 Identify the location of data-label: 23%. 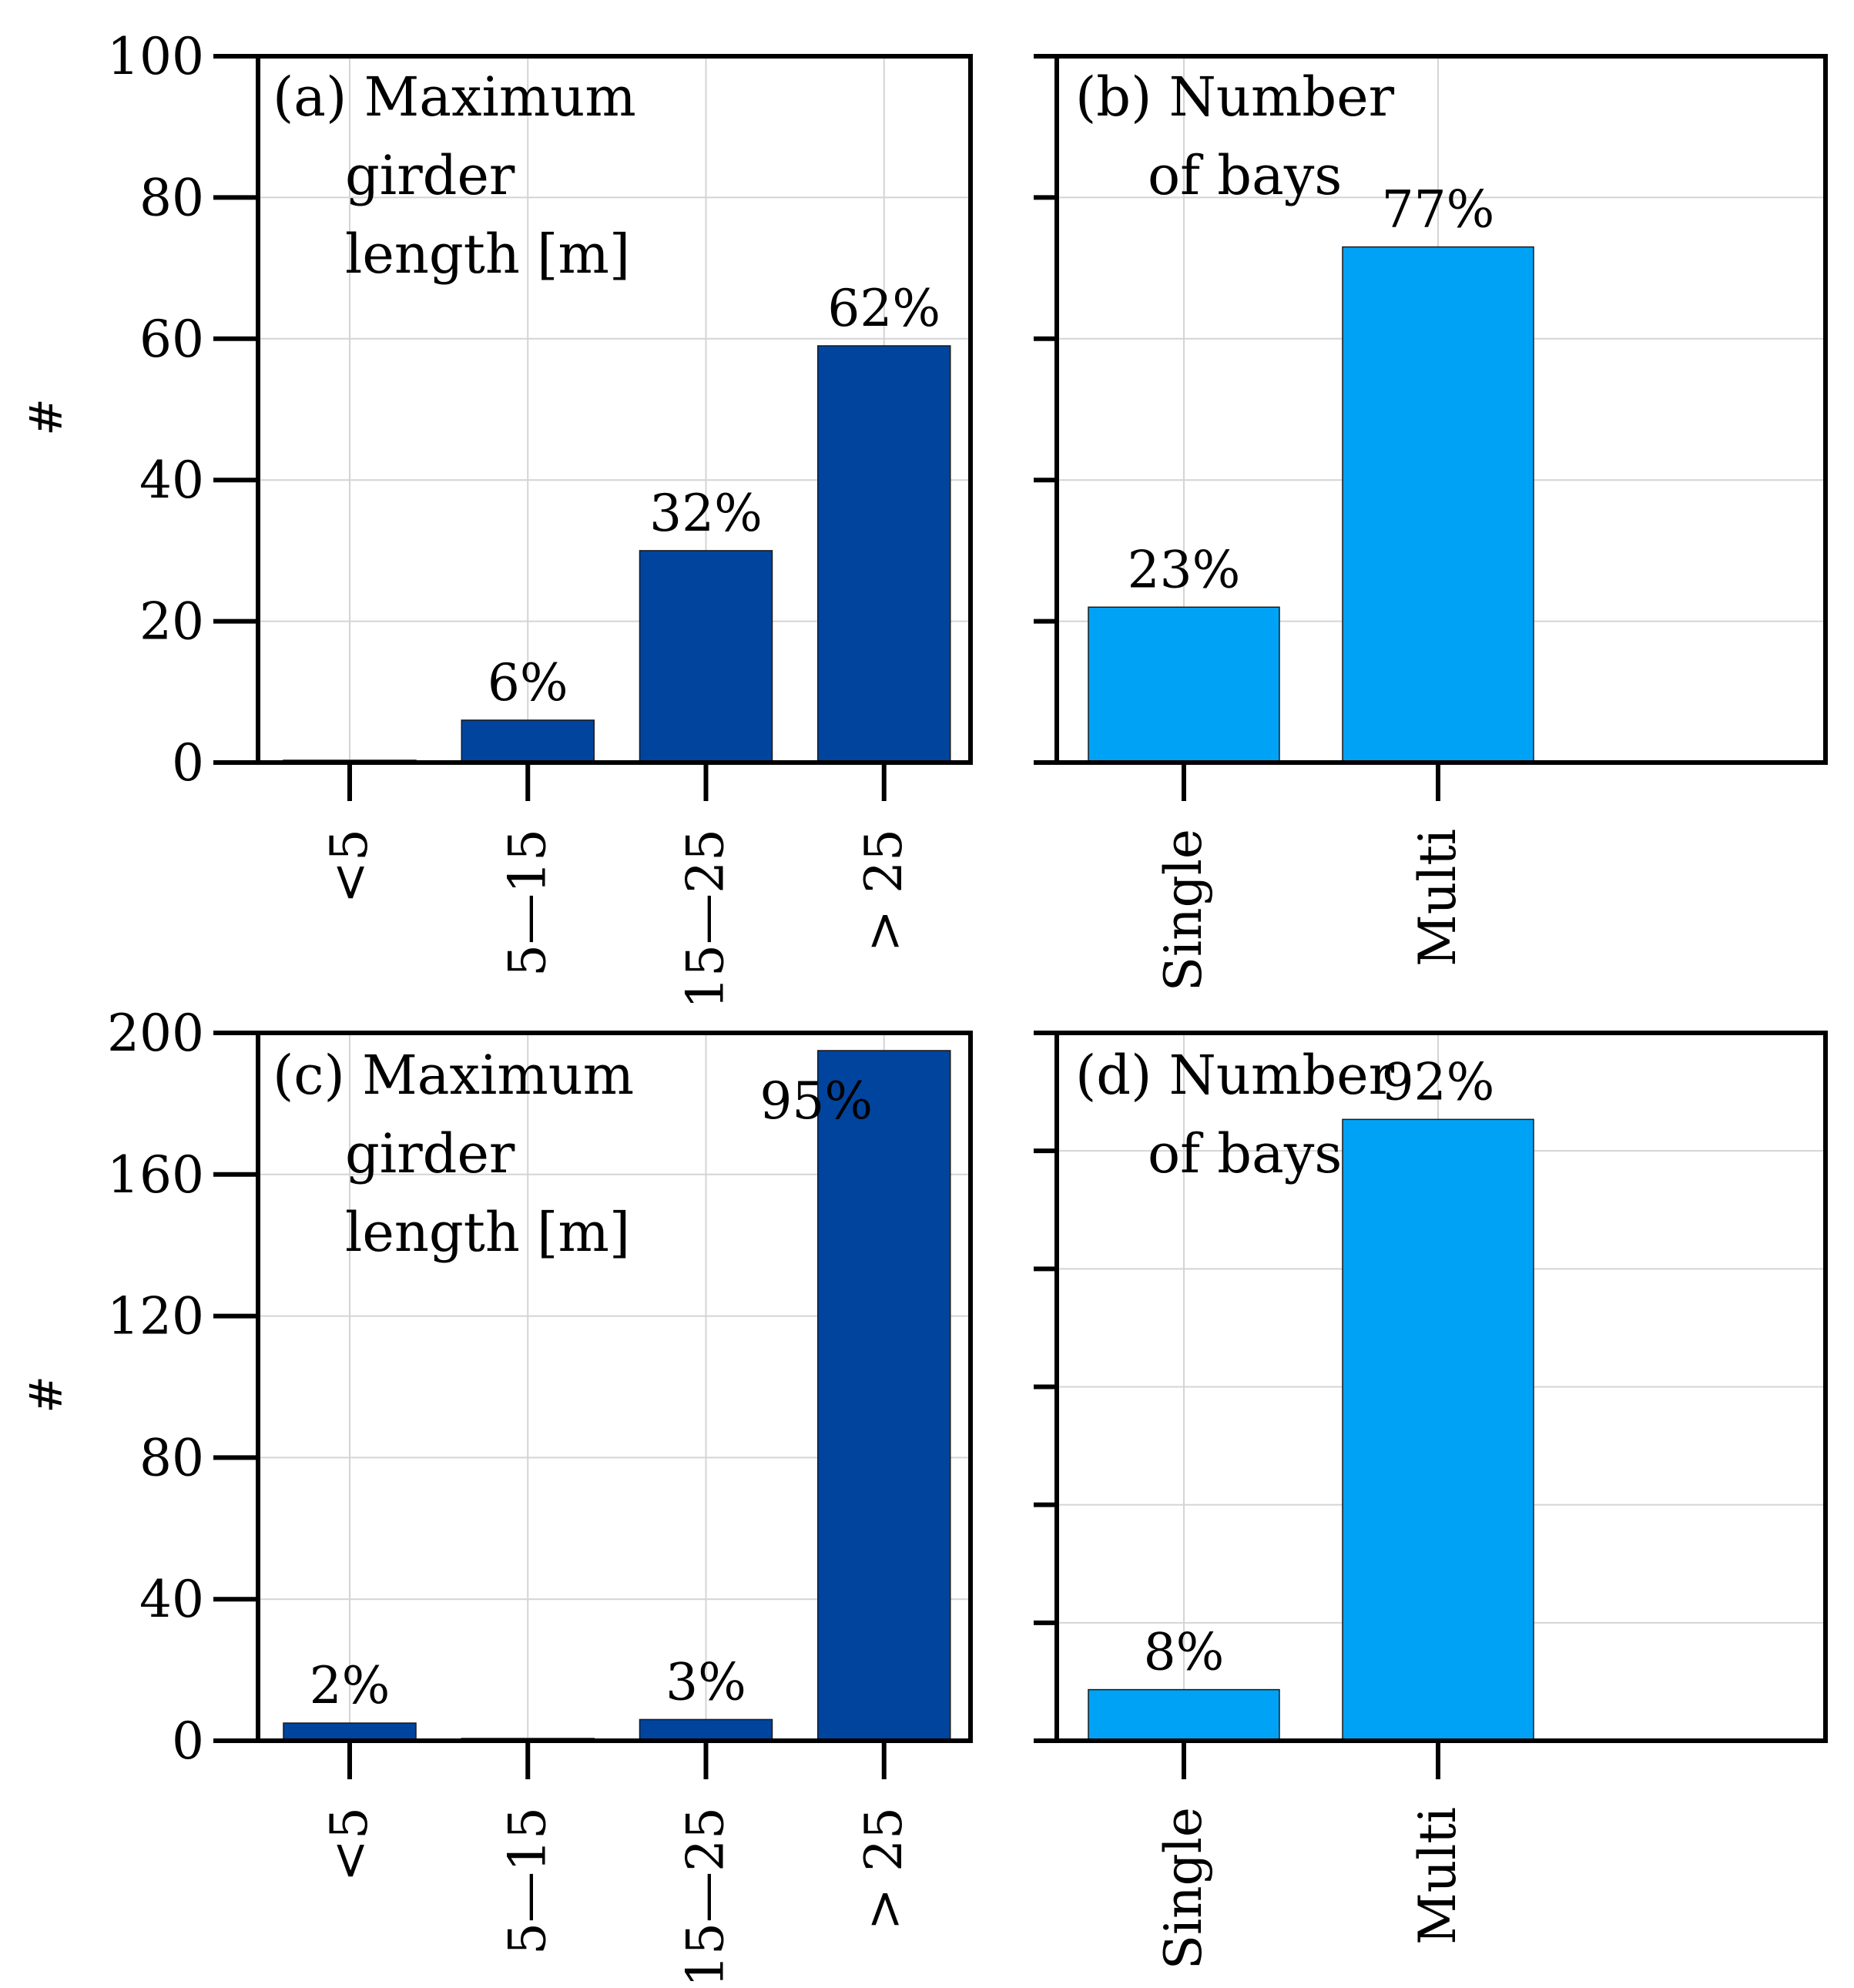
(1184, 570).